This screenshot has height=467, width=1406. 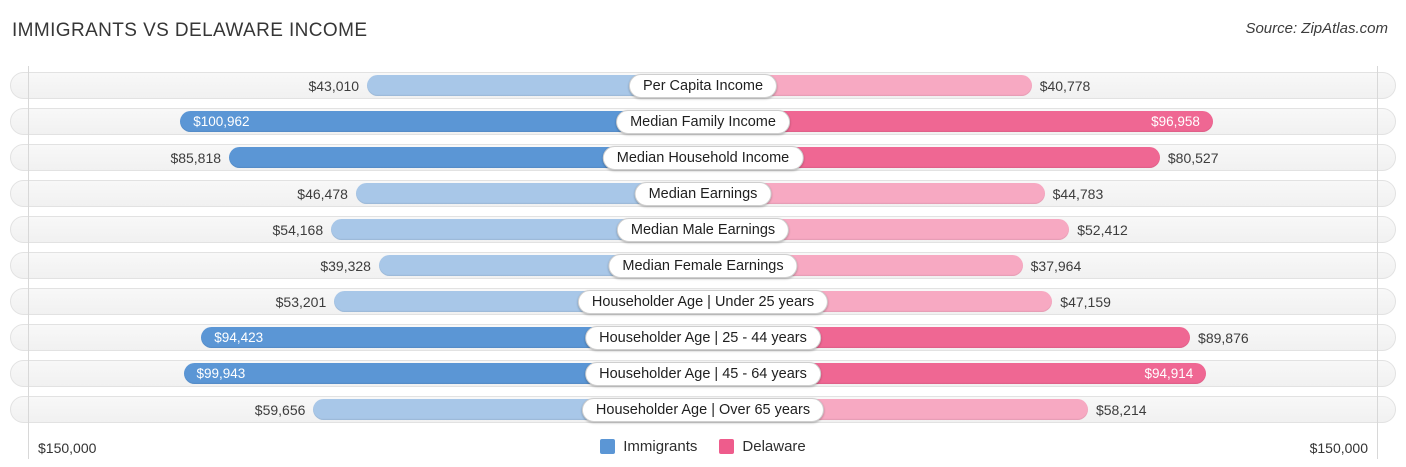 What do you see at coordinates (1056, 265) in the screenshot?
I see `delaware-value-label: $37,964` at bounding box center [1056, 265].